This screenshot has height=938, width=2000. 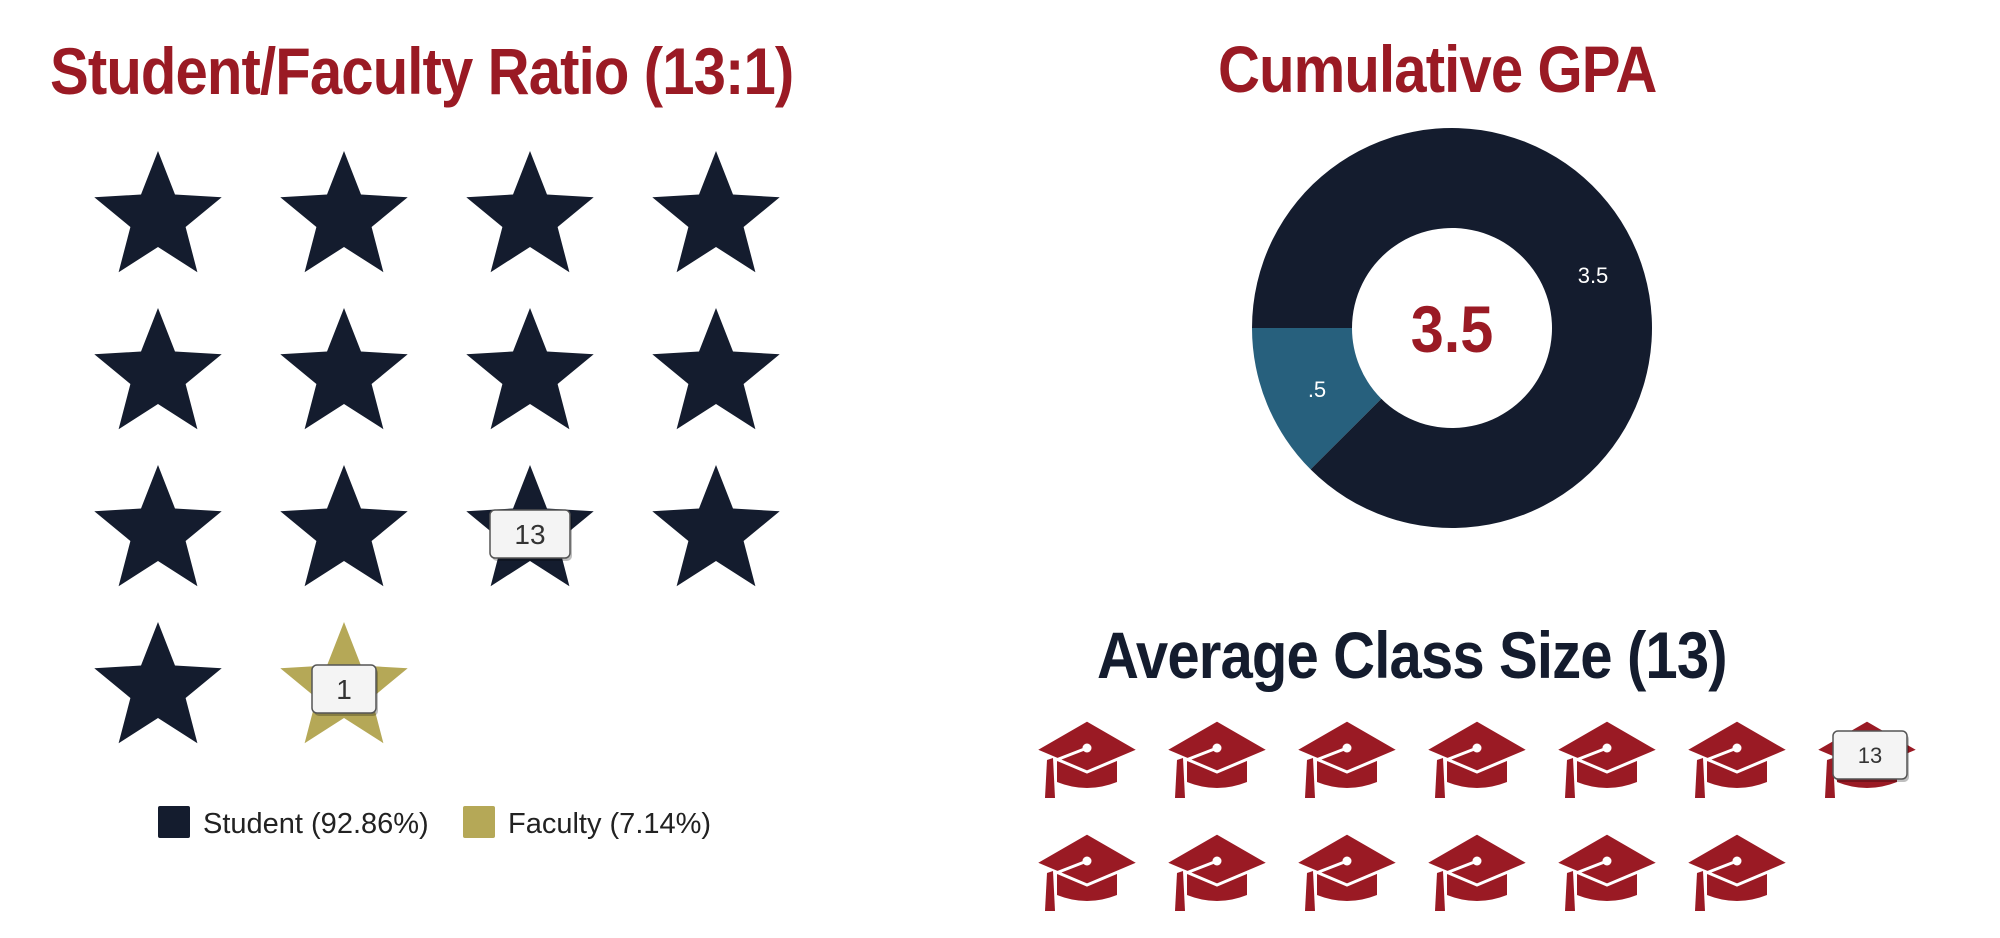 I want to click on ratio-legend: Student (92.86%) Faculty (7.14%), so click(x=434, y=823).